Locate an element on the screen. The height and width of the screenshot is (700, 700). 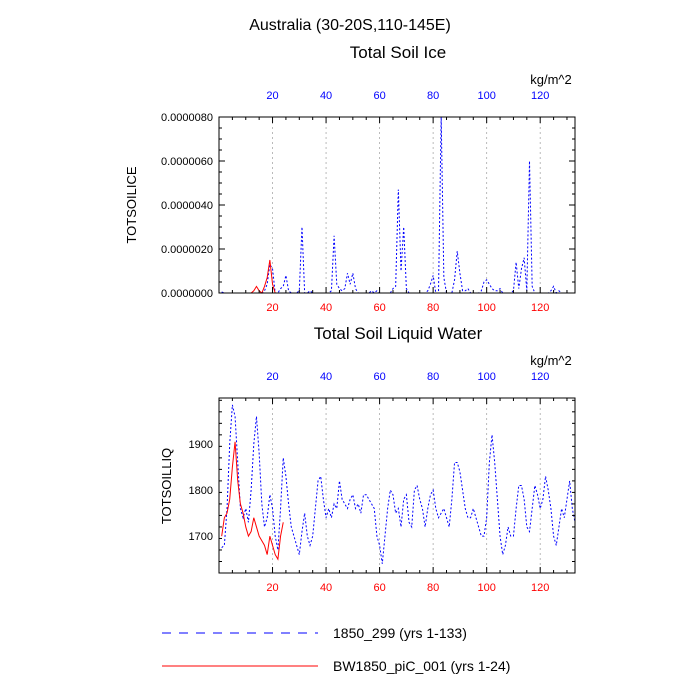
y-tick-label: 1800 is located at coordinates (201, 491).